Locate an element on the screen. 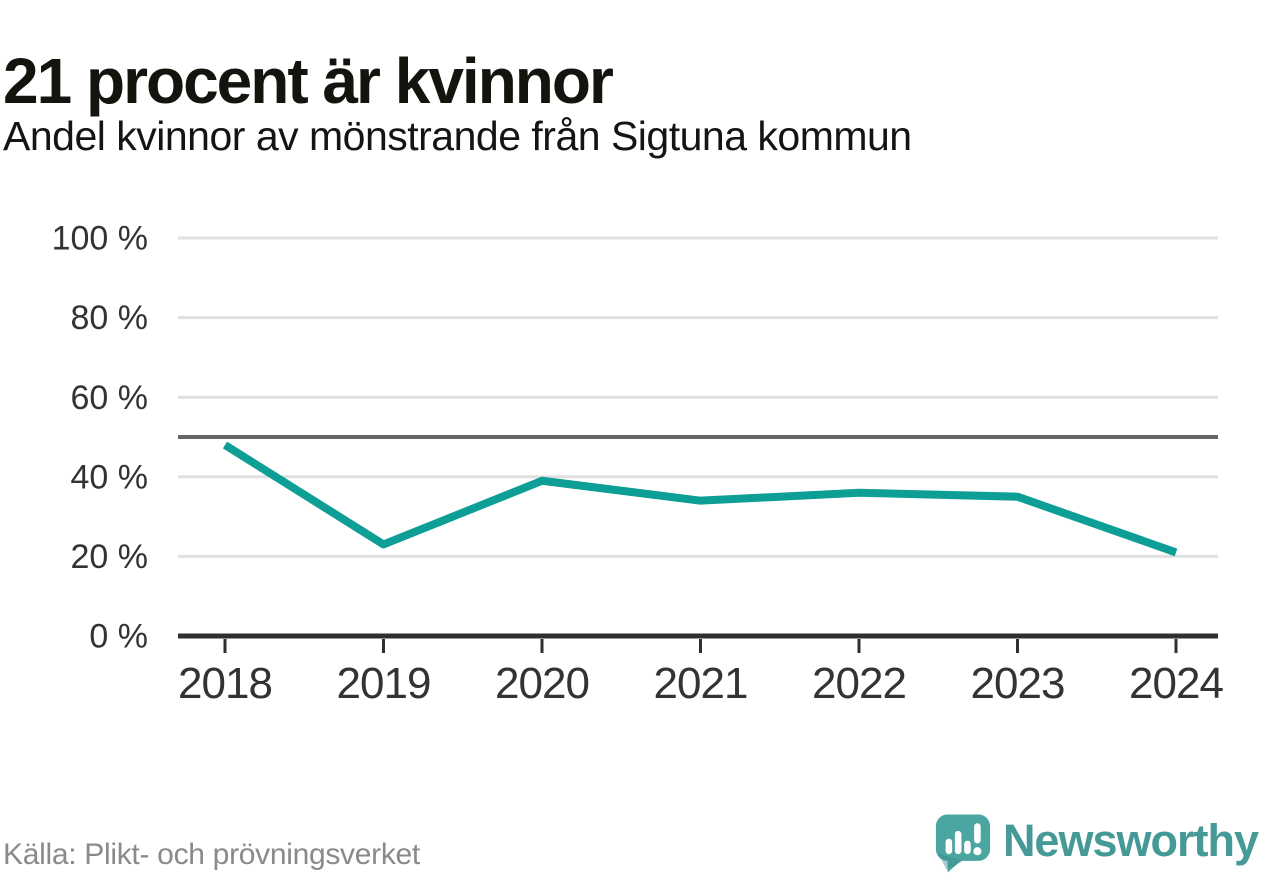 This screenshot has height=879, width=1262. y-axis-tick-label: 20 % is located at coordinates (110, 557).